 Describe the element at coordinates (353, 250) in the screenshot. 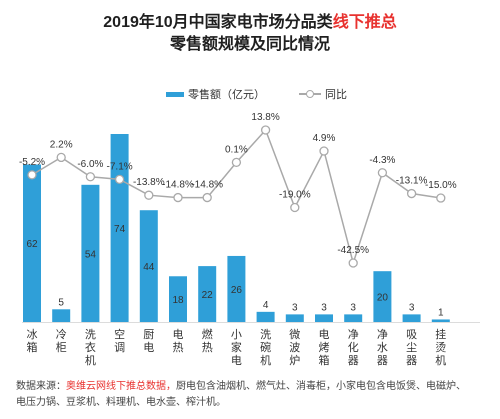

I see `yoy-label-11: -42.5%` at that location.